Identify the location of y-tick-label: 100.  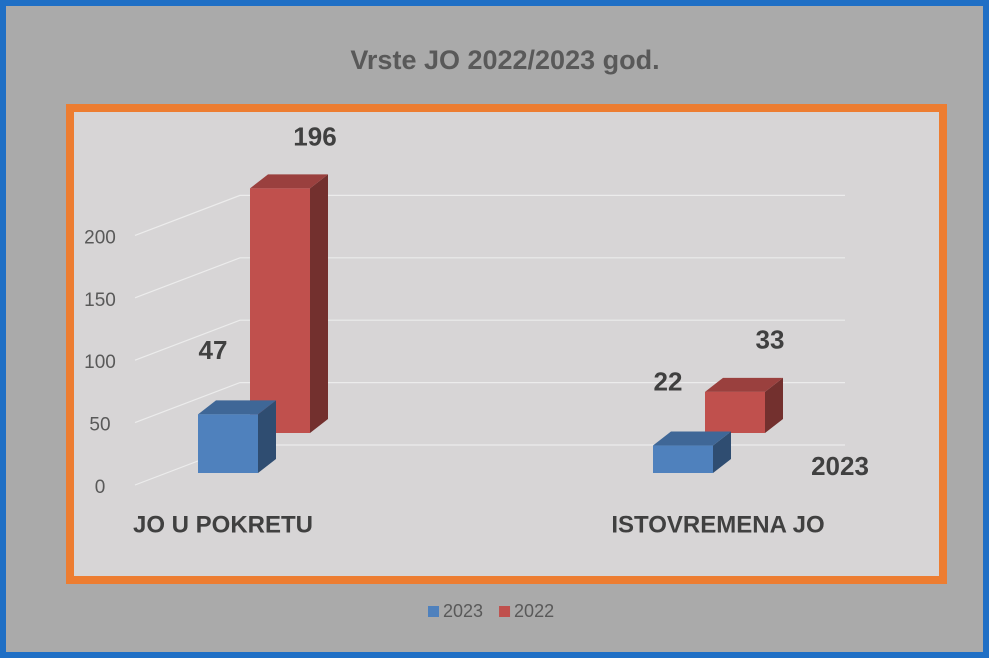
(100, 362).